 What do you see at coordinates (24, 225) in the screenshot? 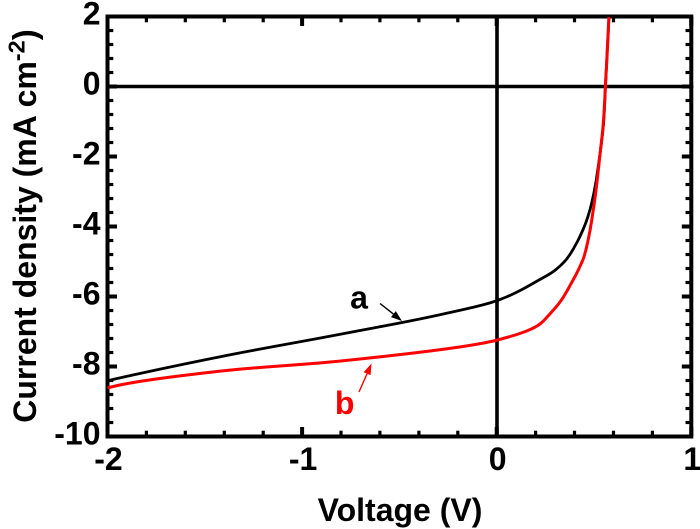
I see `svg-text: Current density (mA cm-2)` at bounding box center [24, 225].